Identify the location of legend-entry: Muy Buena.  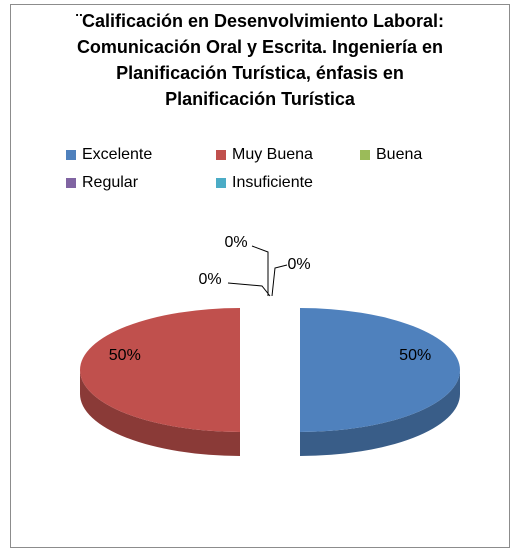
(264, 155).